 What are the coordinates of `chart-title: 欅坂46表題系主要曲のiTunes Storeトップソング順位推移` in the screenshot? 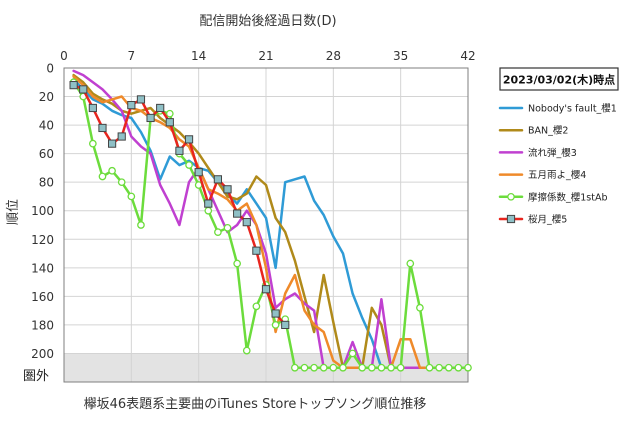 It's located at (255, 404).